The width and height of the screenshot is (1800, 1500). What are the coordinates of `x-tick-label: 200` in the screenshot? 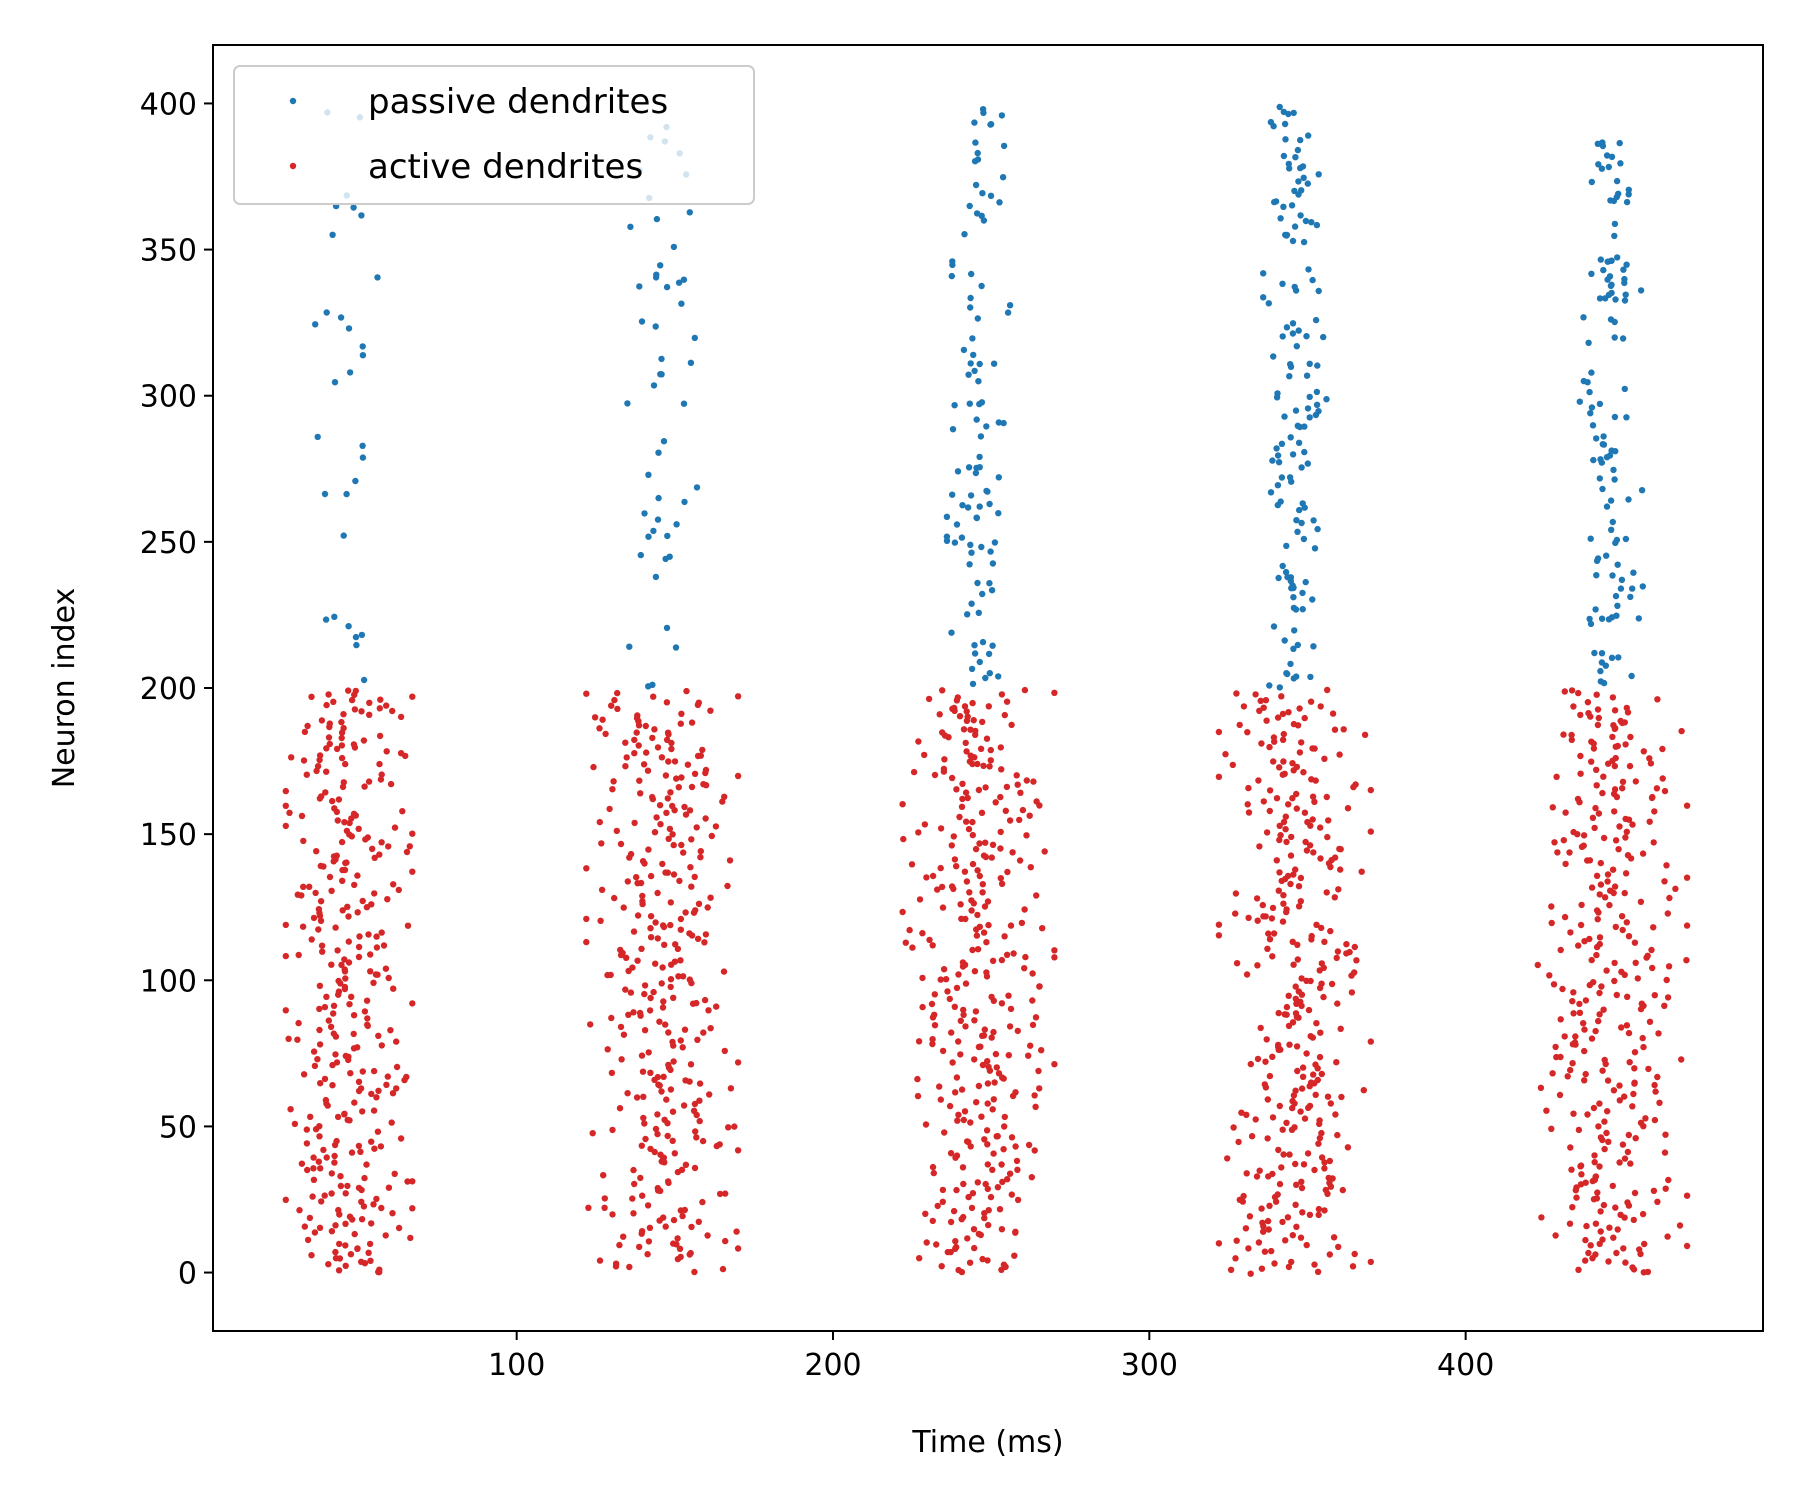 It's located at (832, 1365).